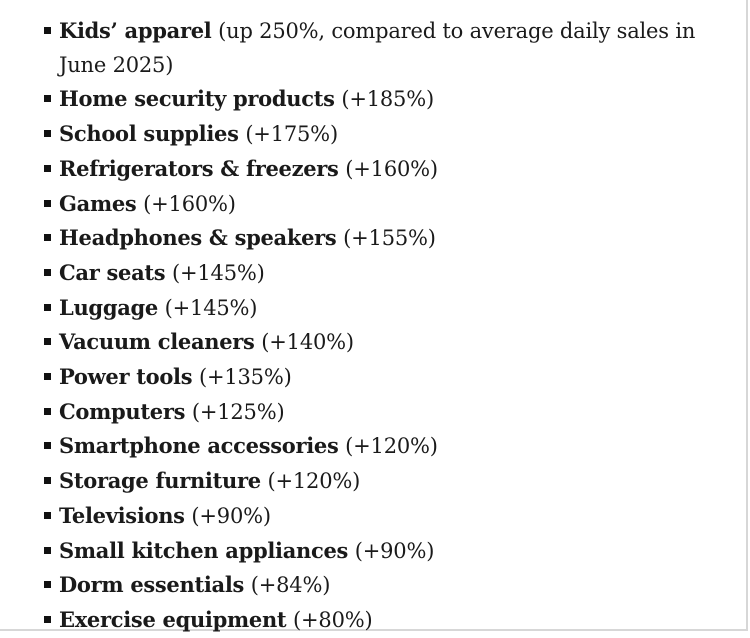 The width and height of the screenshot is (750, 638). I want to click on list-item: Exercise equipment (+80%), so click(373, 620).